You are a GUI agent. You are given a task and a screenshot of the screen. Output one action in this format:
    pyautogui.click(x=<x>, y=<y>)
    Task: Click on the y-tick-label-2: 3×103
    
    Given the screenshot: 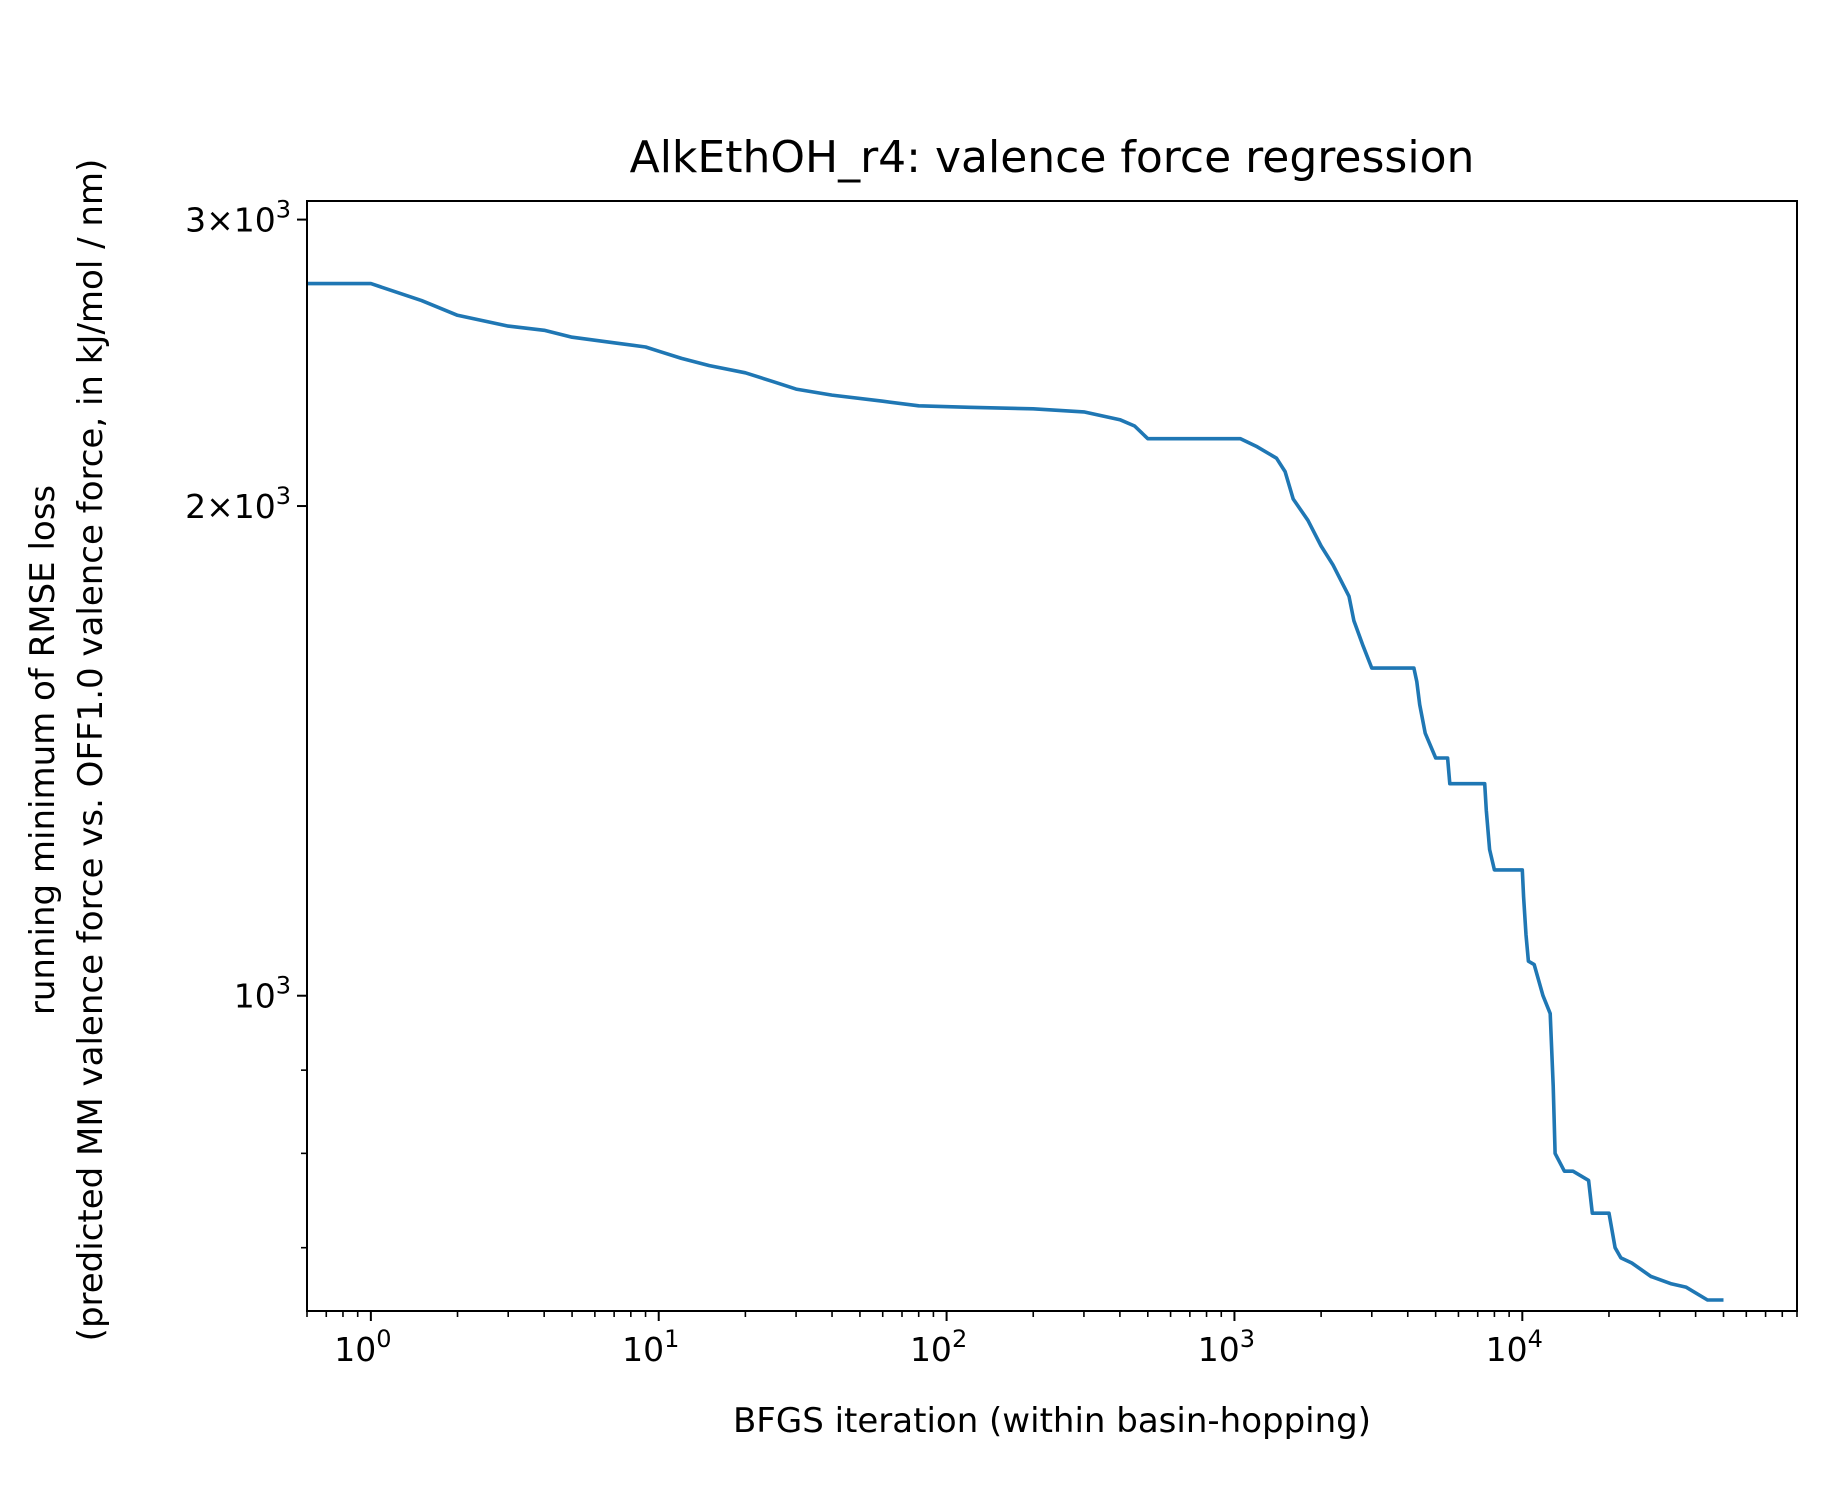 What is the action you would take?
    pyautogui.click(x=238, y=218)
    